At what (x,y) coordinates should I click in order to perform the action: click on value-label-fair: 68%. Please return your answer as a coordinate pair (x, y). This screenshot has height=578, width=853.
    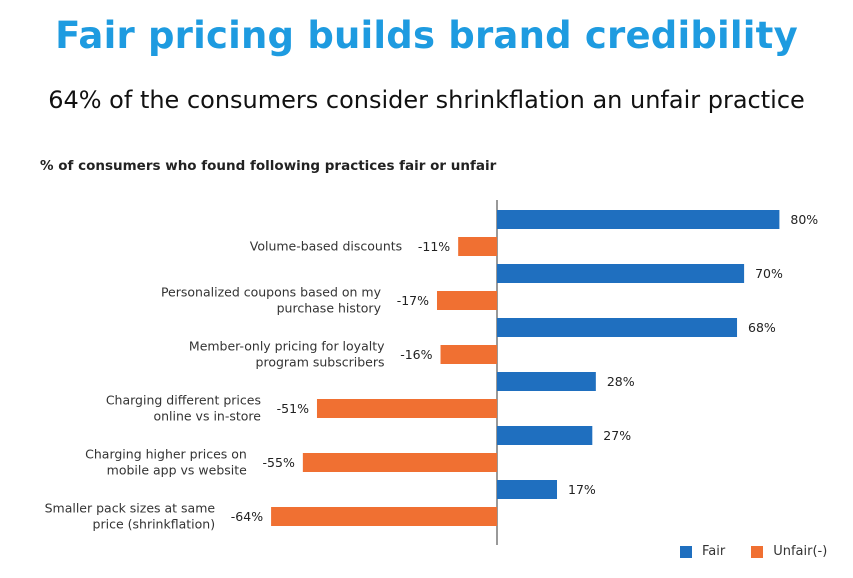
    Looking at the image, I should click on (762, 327).